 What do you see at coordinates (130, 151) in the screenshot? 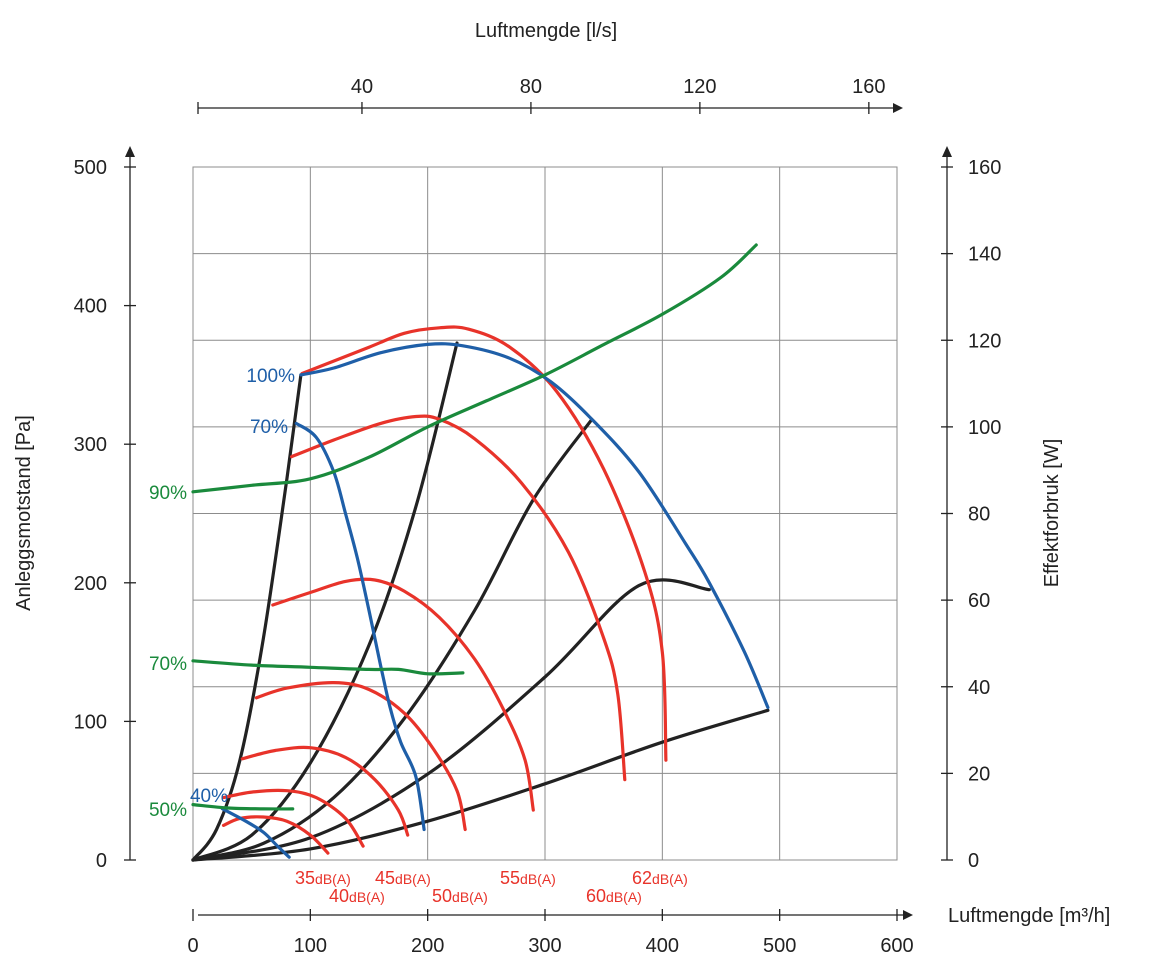
I see `left-axis-arrow` at bounding box center [130, 151].